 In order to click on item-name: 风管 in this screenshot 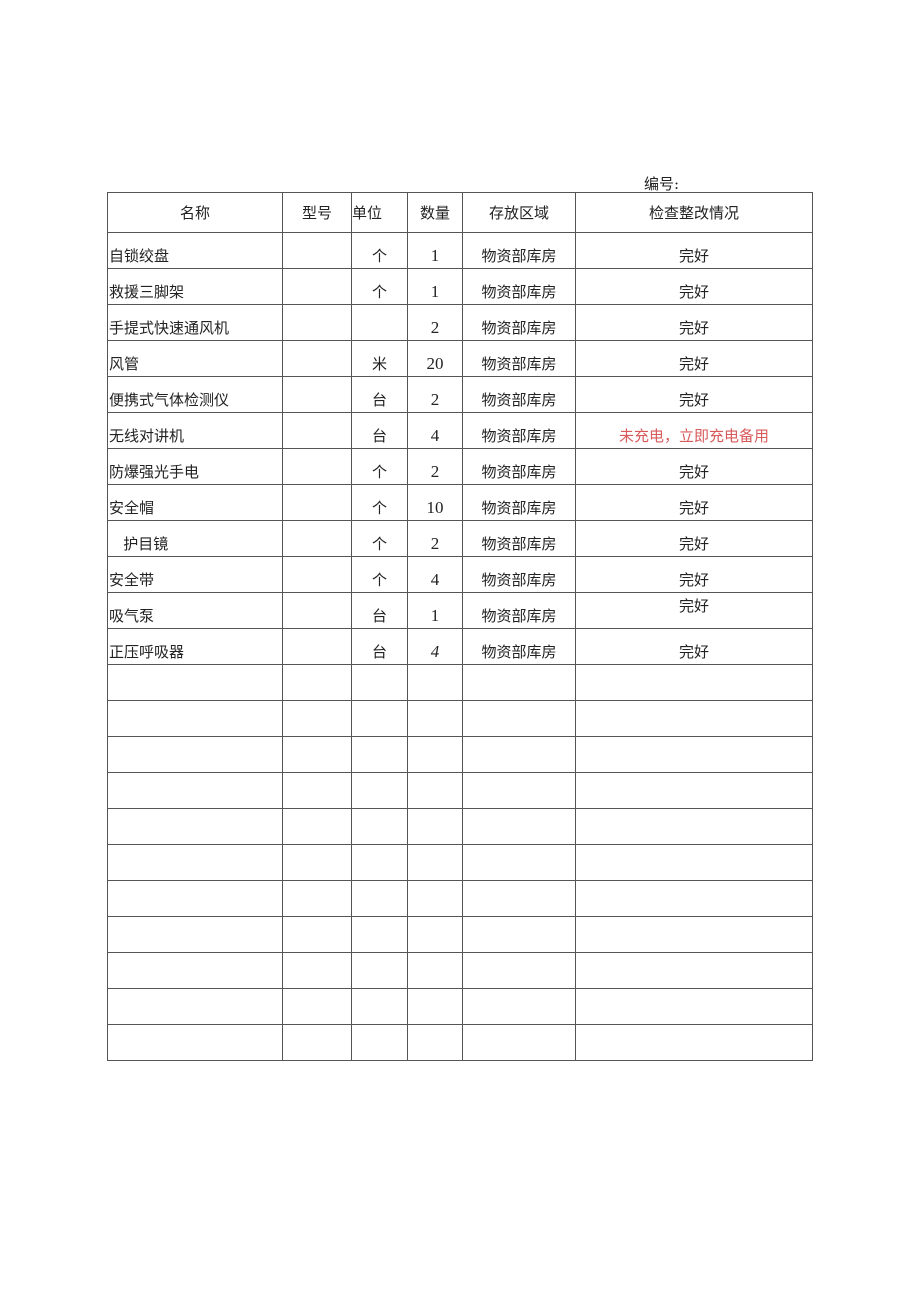, I will do `click(195, 358)`.